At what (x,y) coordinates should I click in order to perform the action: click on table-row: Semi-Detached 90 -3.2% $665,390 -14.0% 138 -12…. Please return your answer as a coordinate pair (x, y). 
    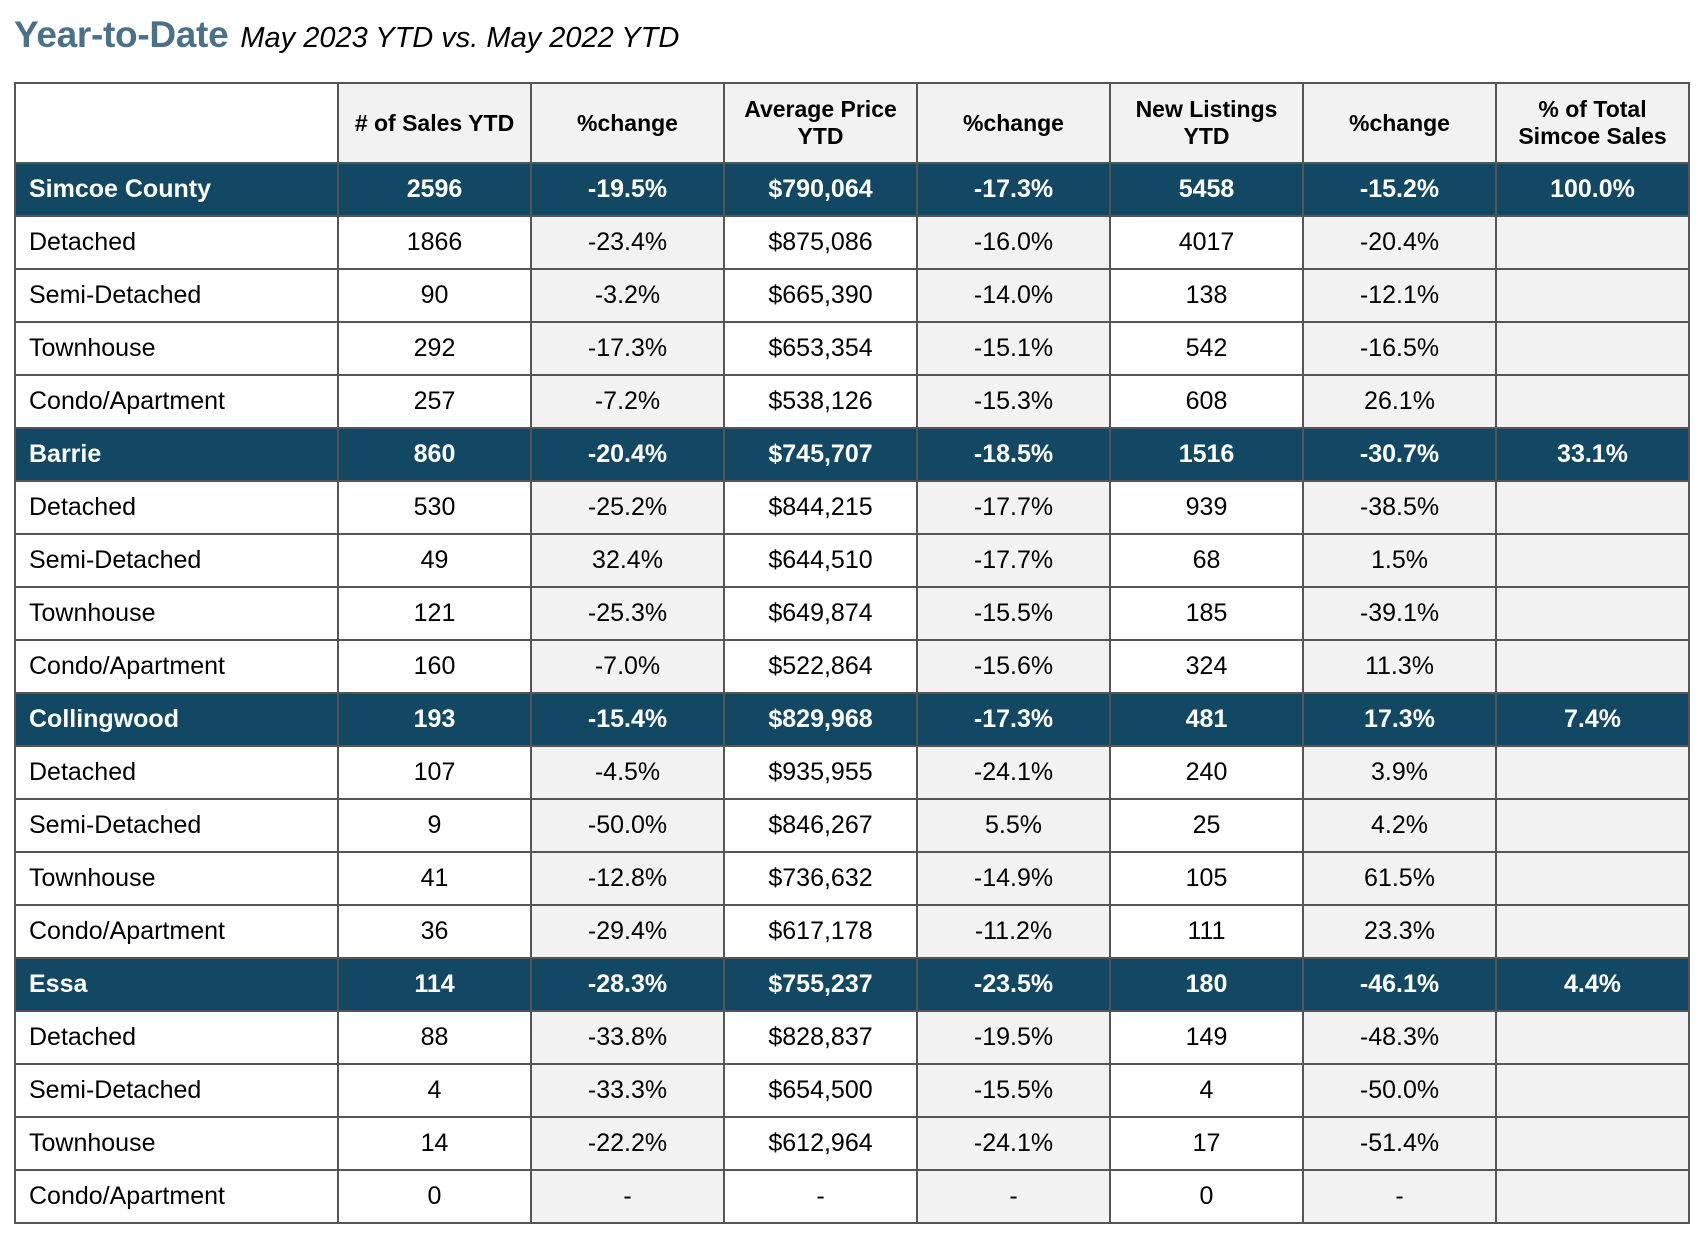
    Looking at the image, I should click on (852, 295).